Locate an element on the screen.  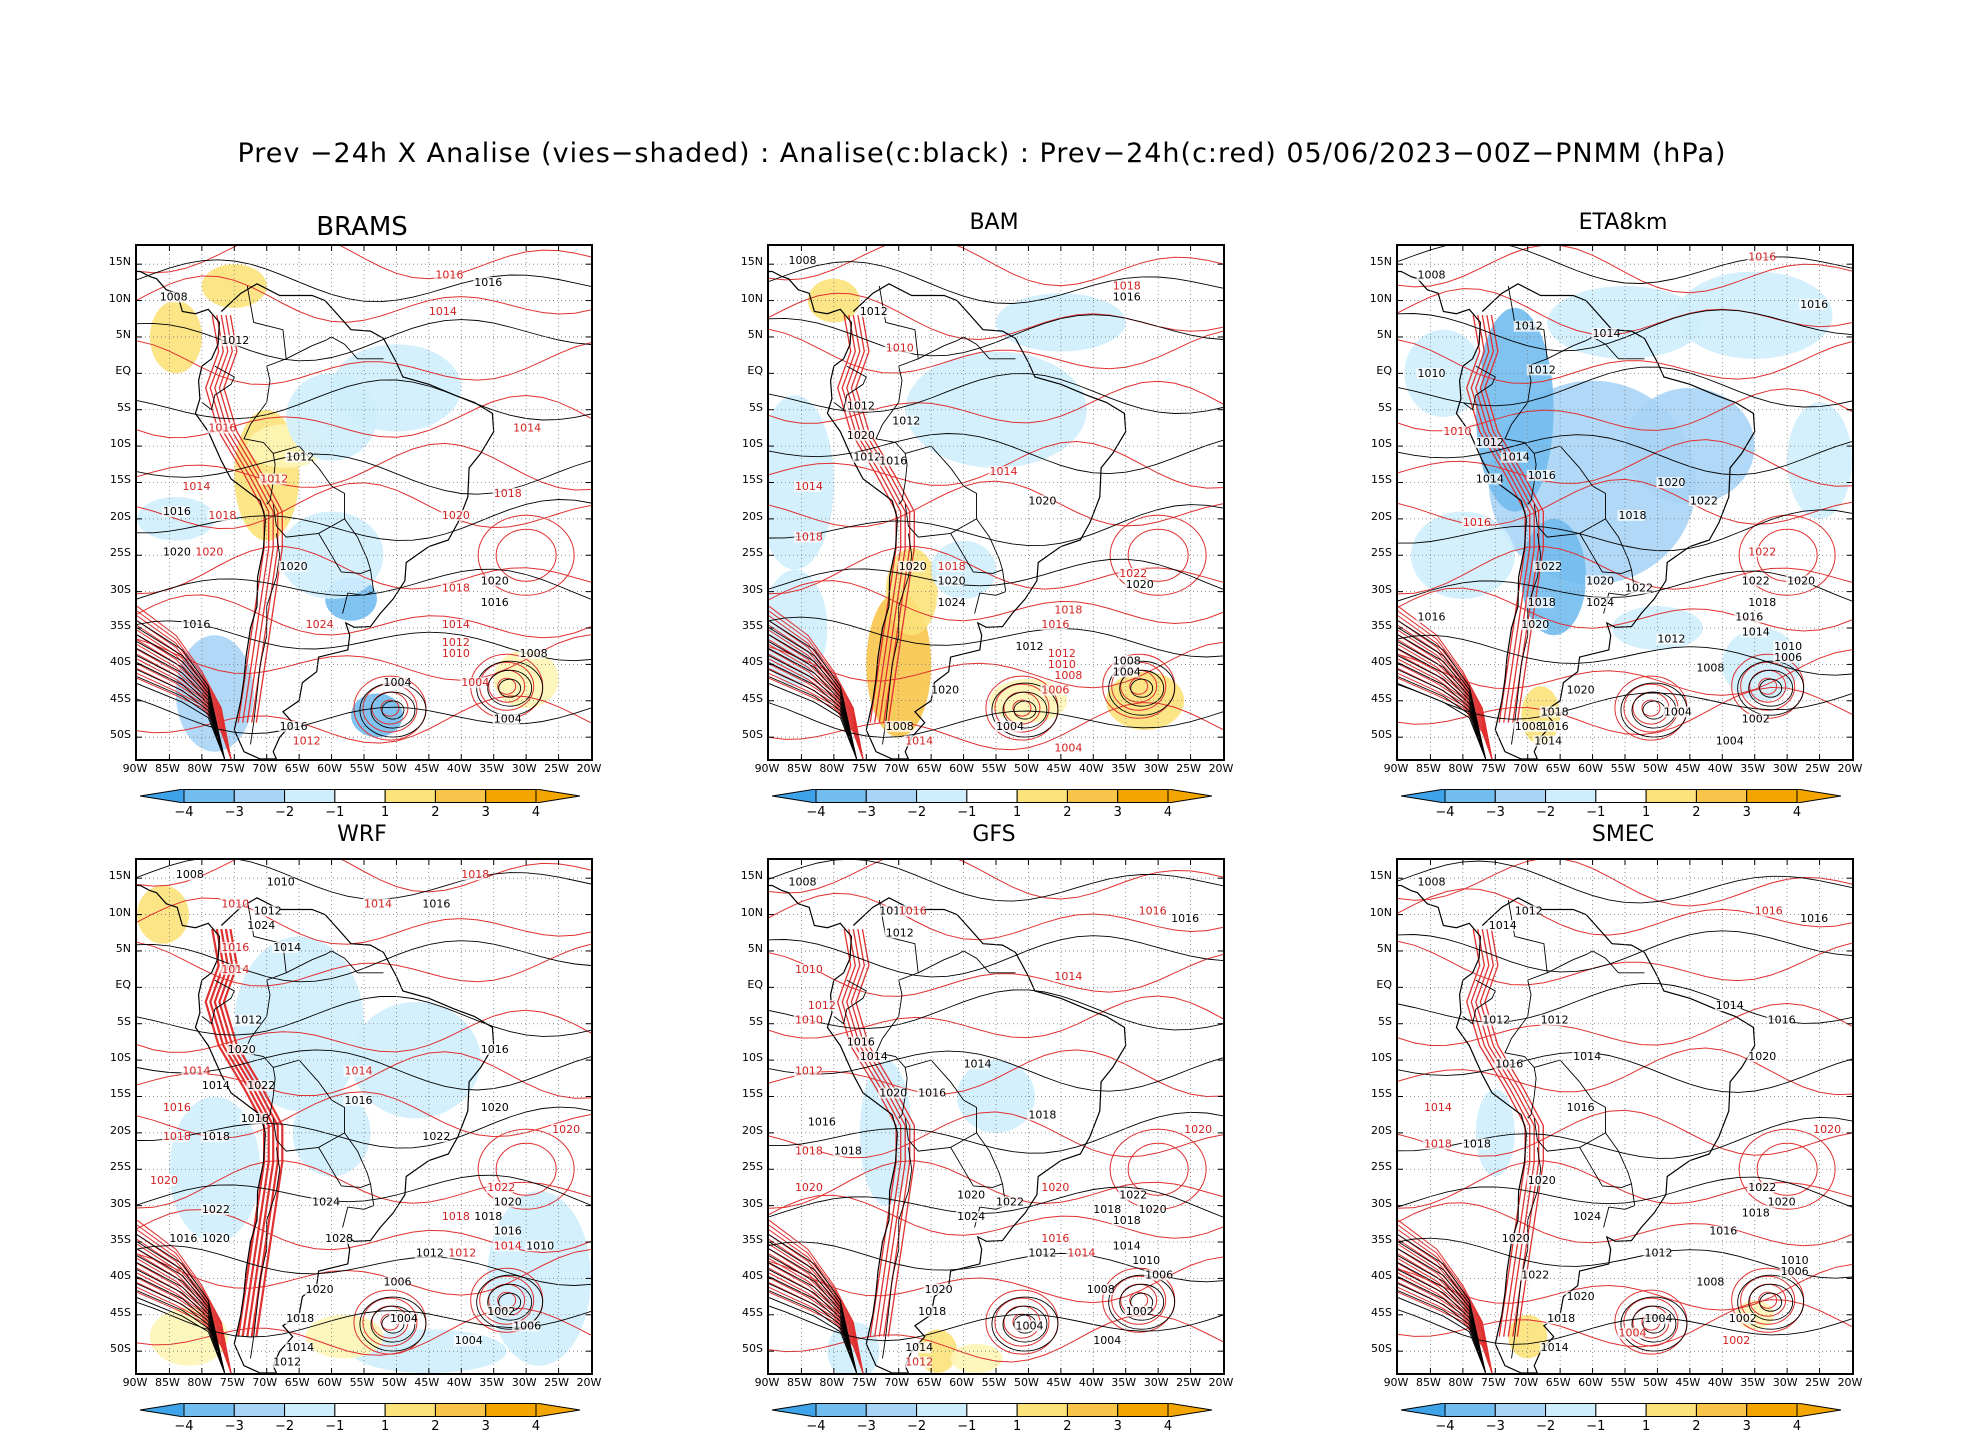
lat-tick-label: 15N is located at coordinates (751, 876).